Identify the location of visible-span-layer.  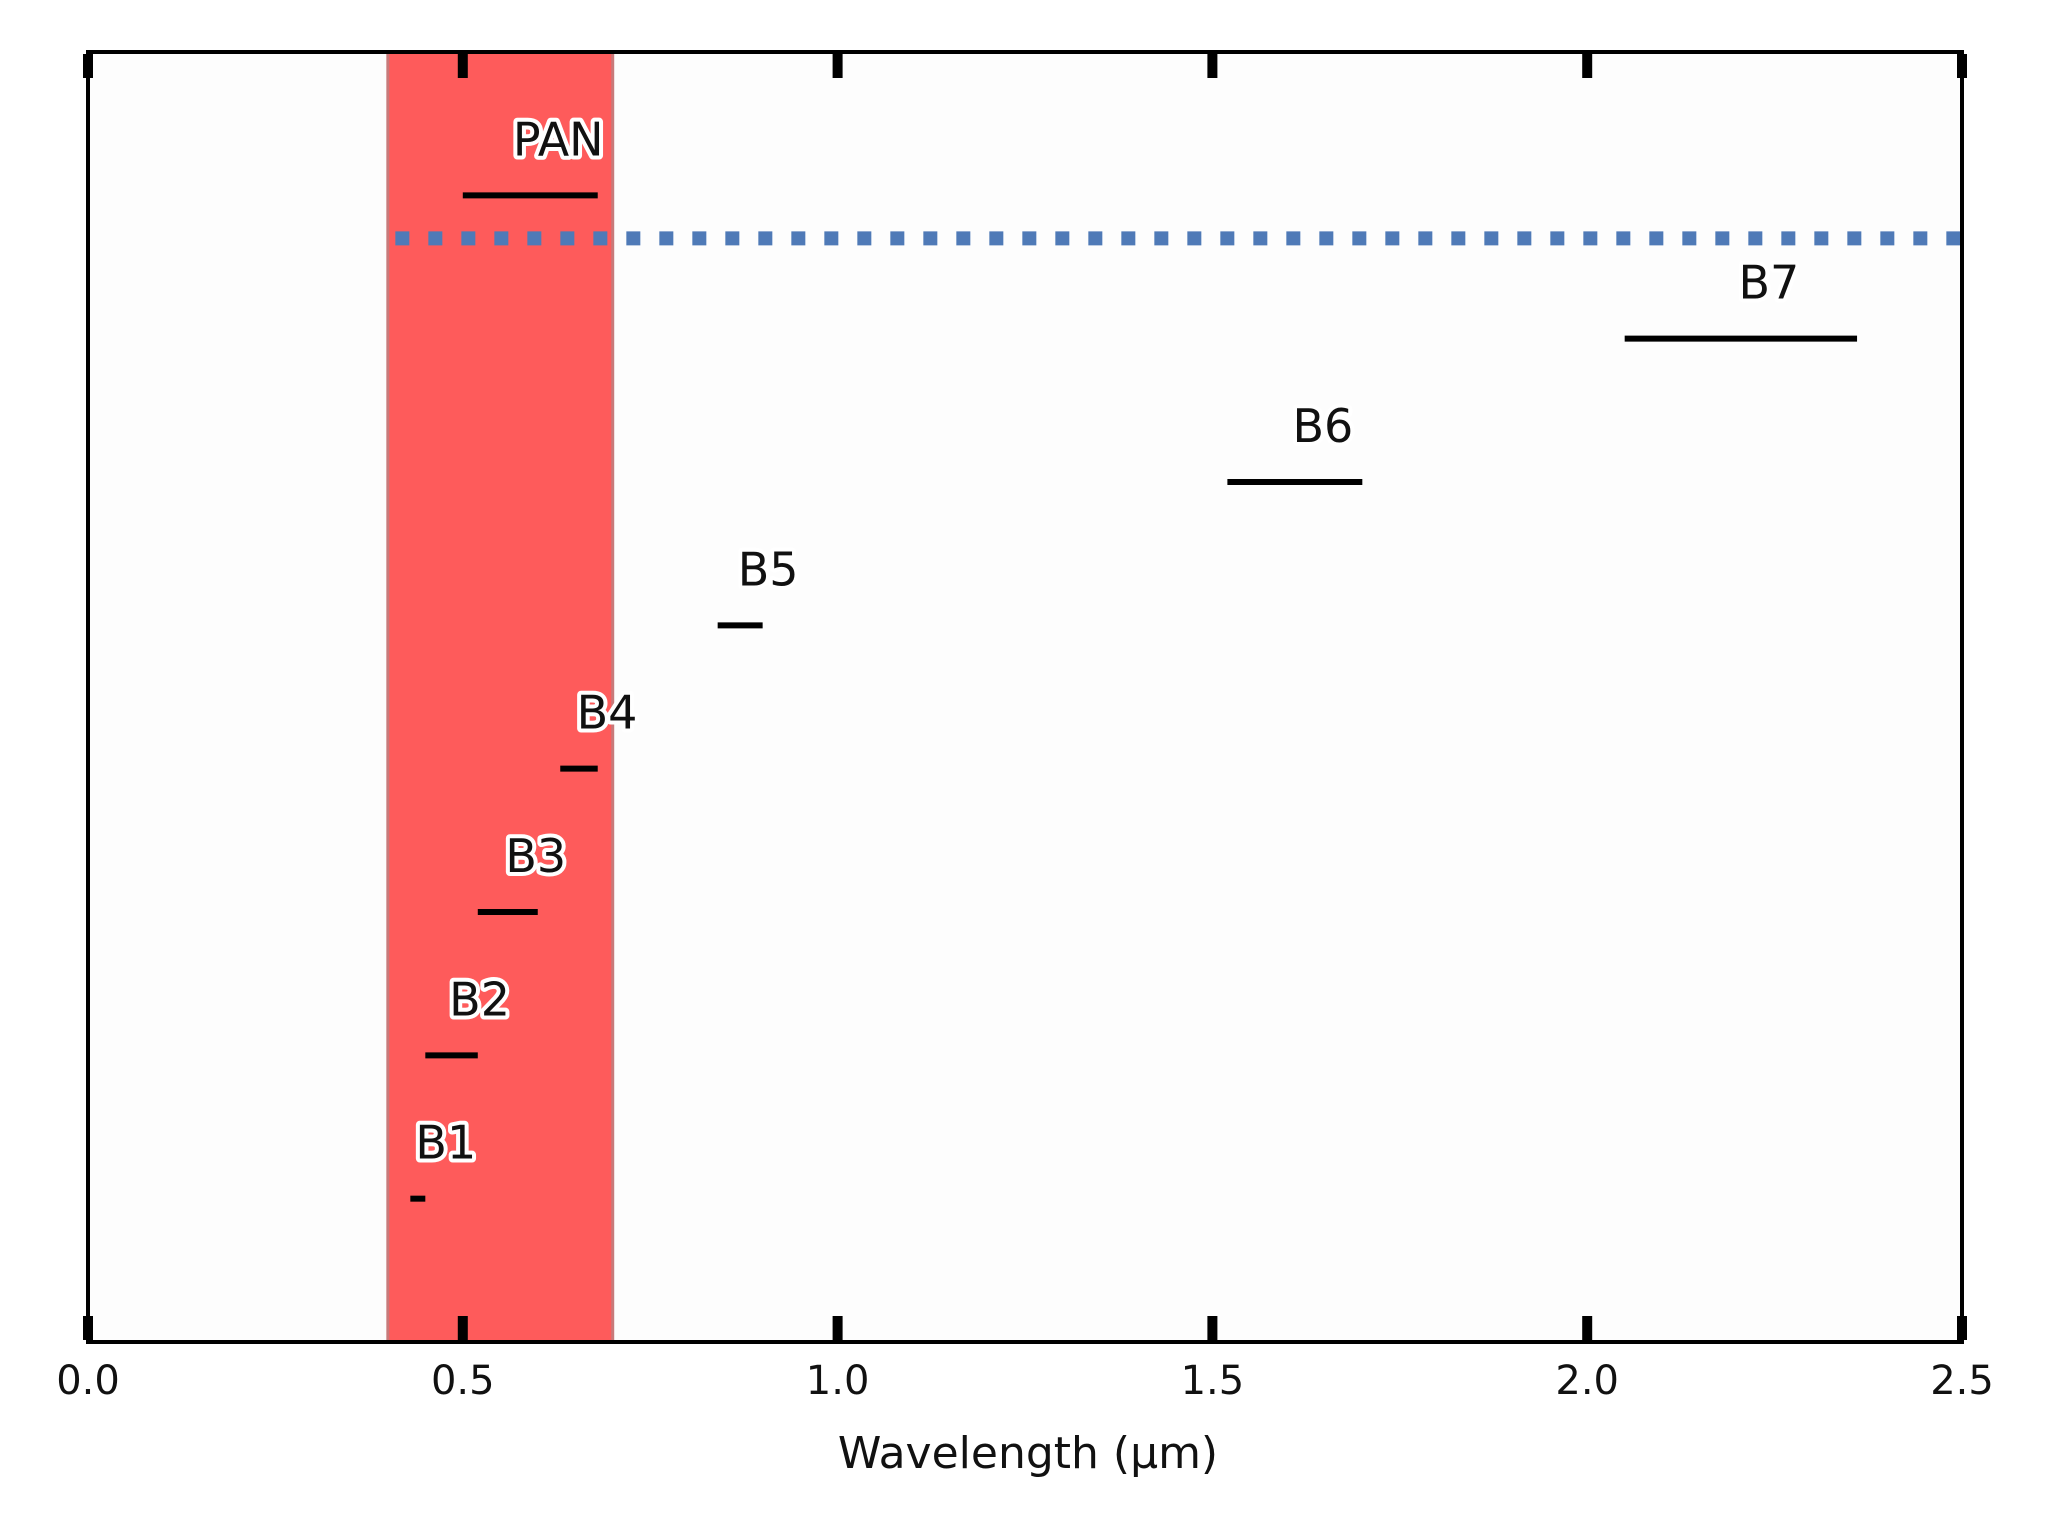
(500, 697).